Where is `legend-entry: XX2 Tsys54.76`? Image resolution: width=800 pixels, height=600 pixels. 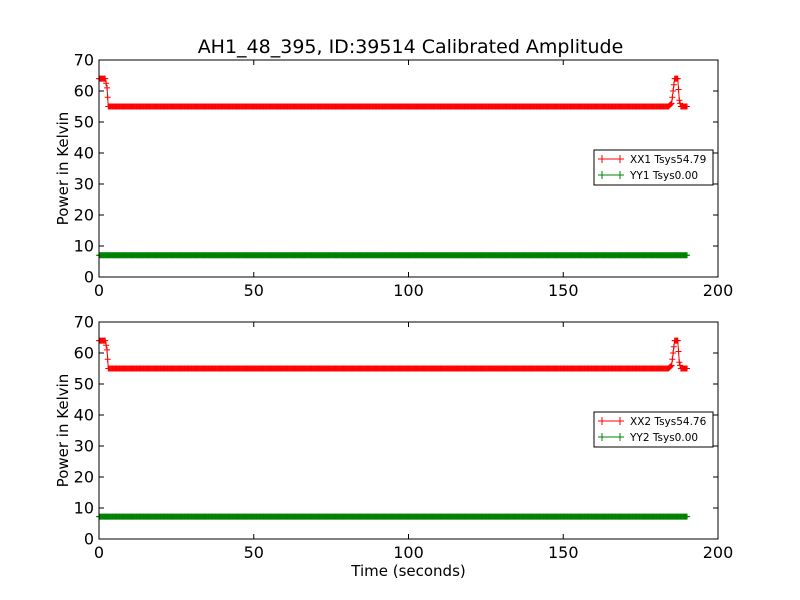 legend-entry: XX2 Tsys54.76 is located at coordinates (668, 422).